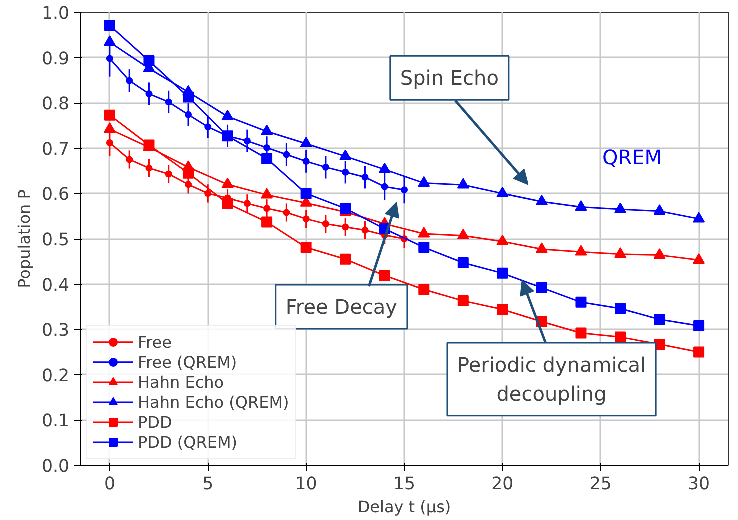 The width and height of the screenshot is (738, 520). I want to click on y-tick-label: 0.1, so click(56, 422).